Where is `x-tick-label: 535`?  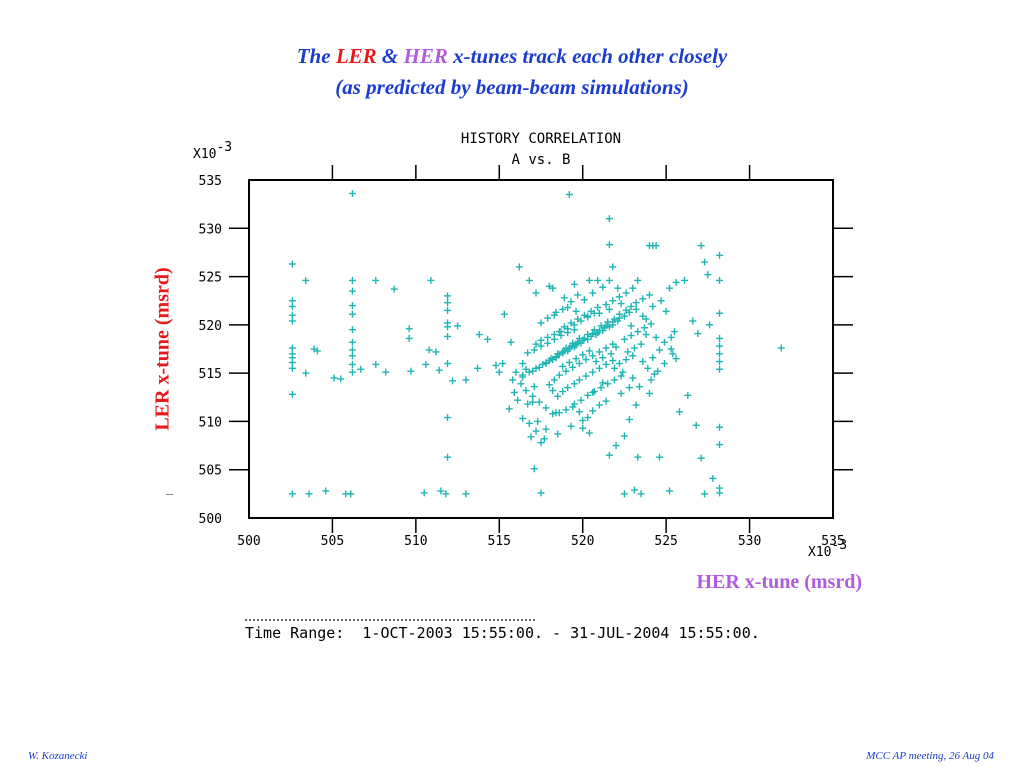 x-tick-label: 535 is located at coordinates (832, 541).